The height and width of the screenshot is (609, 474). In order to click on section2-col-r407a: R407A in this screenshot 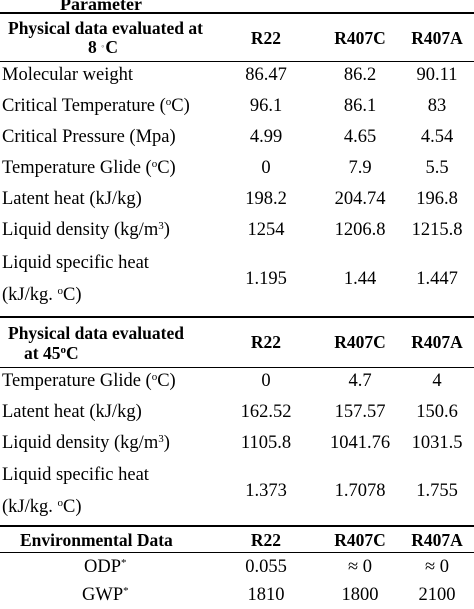, I will do `click(437, 342)`.